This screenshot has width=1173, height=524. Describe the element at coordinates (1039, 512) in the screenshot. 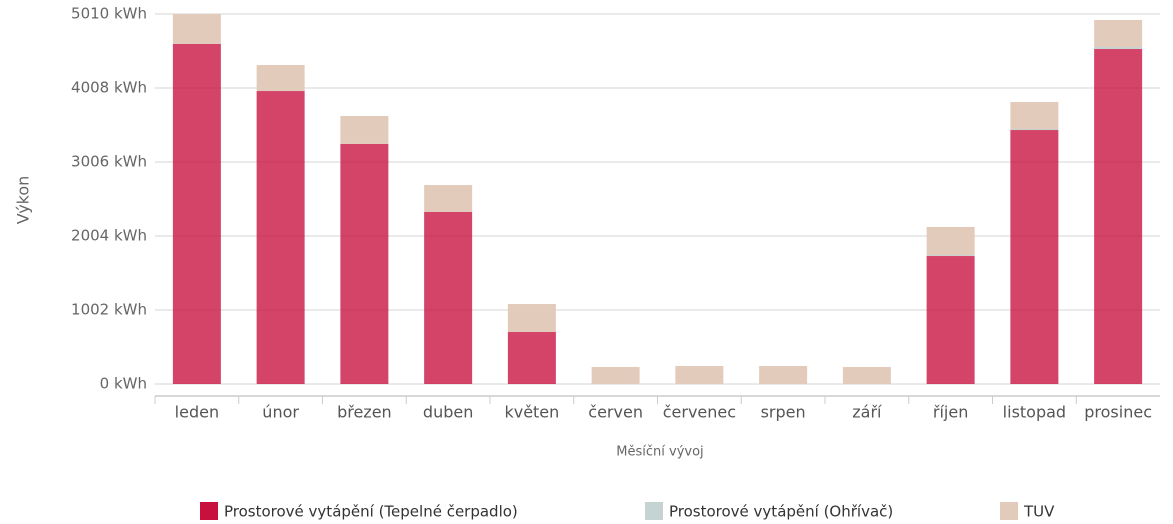

I see `legend-label: TUV` at that location.